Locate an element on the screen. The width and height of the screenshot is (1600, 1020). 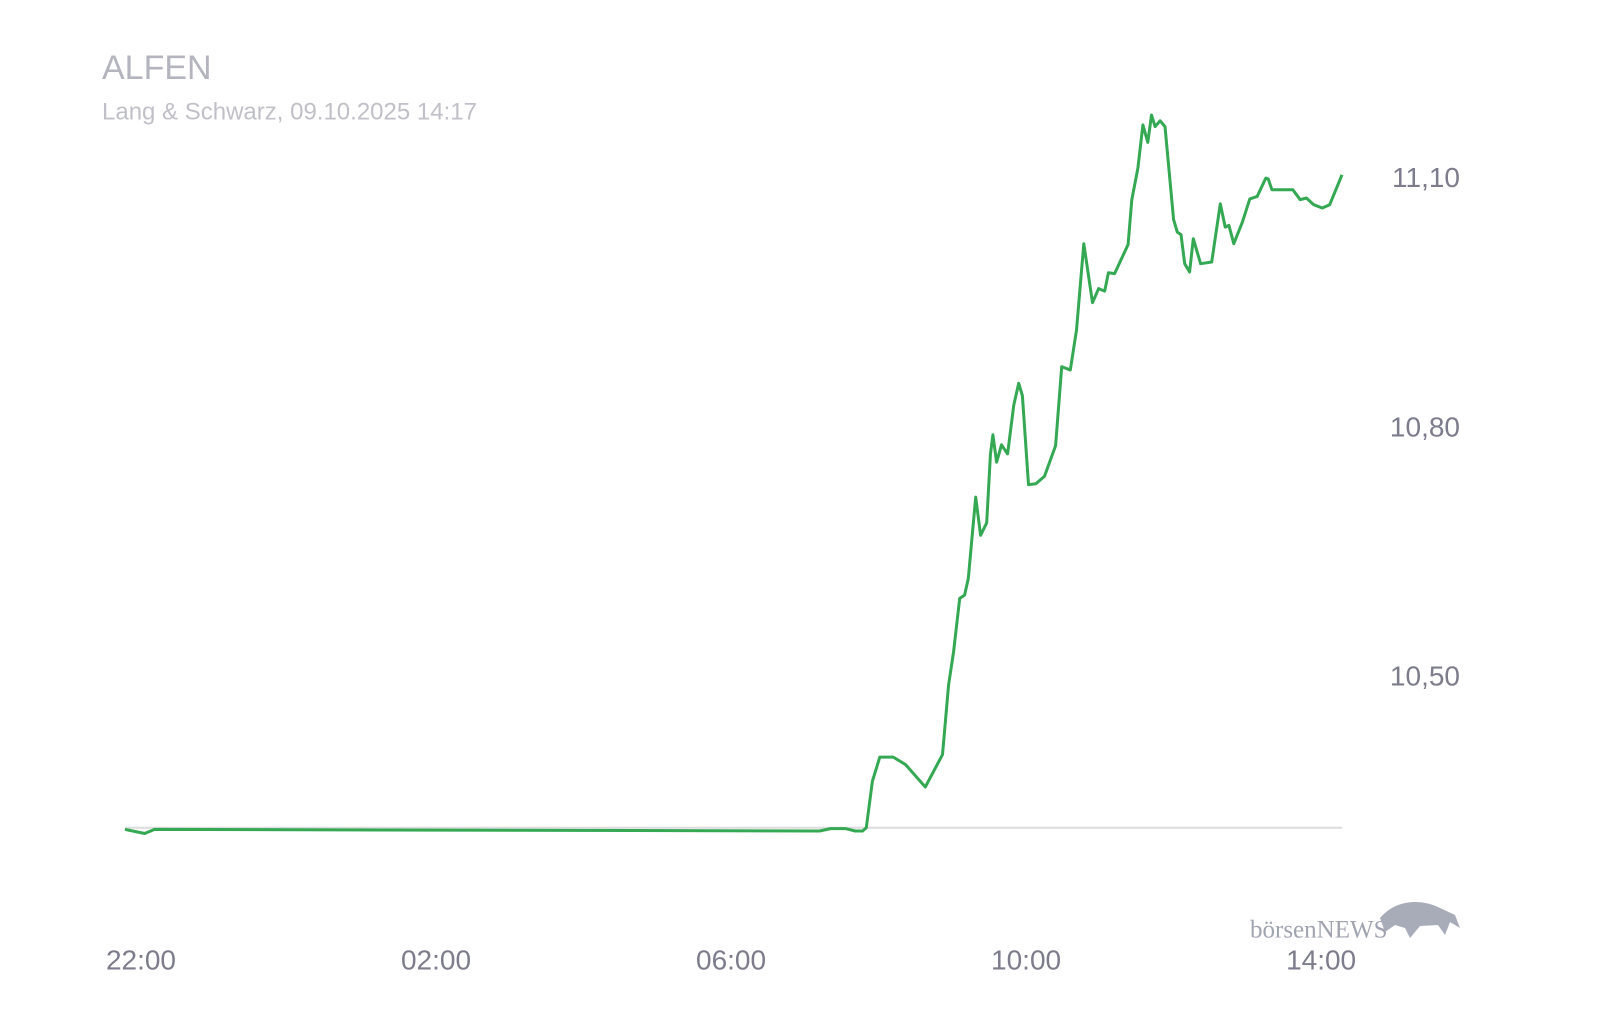
x-tick-label: 14:00 is located at coordinates (1321, 959).